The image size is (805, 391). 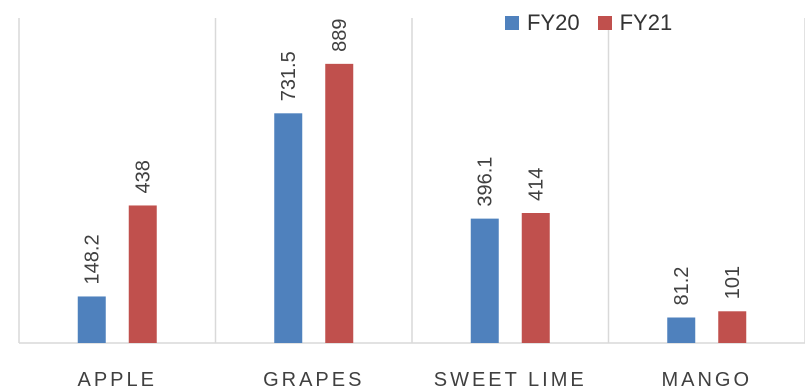 What do you see at coordinates (339, 203) in the screenshot?
I see `bar-fy21-grapes` at bounding box center [339, 203].